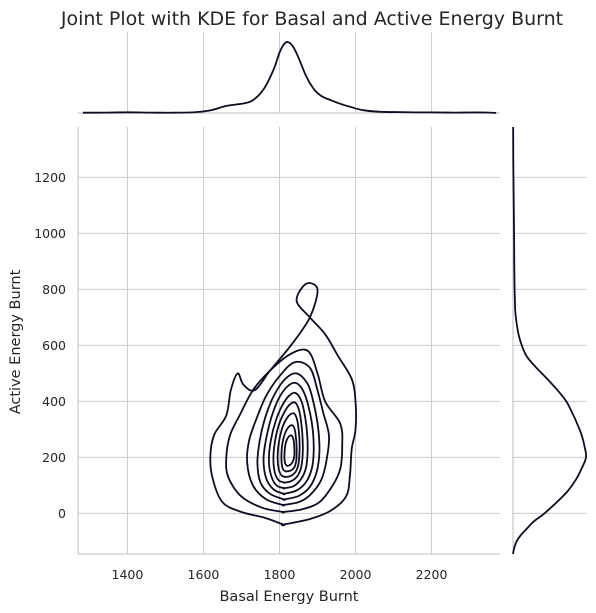  I want to click on x-tick-label: 2000, so click(356, 574).